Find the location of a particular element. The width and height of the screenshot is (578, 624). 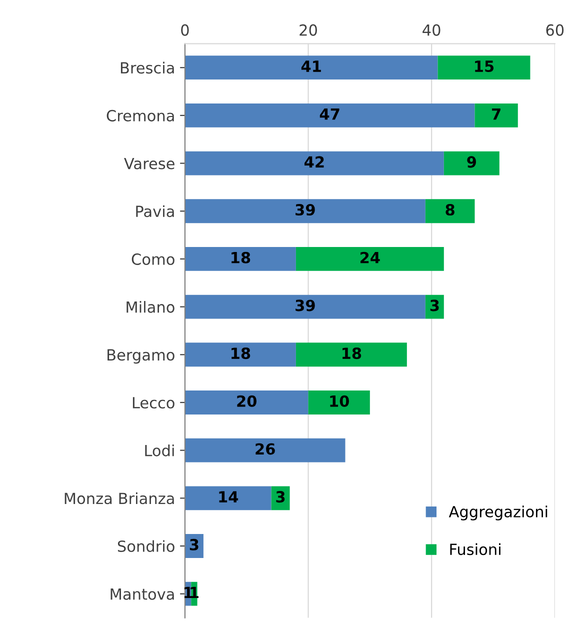

x-tick-label: 60 is located at coordinates (555, 30).